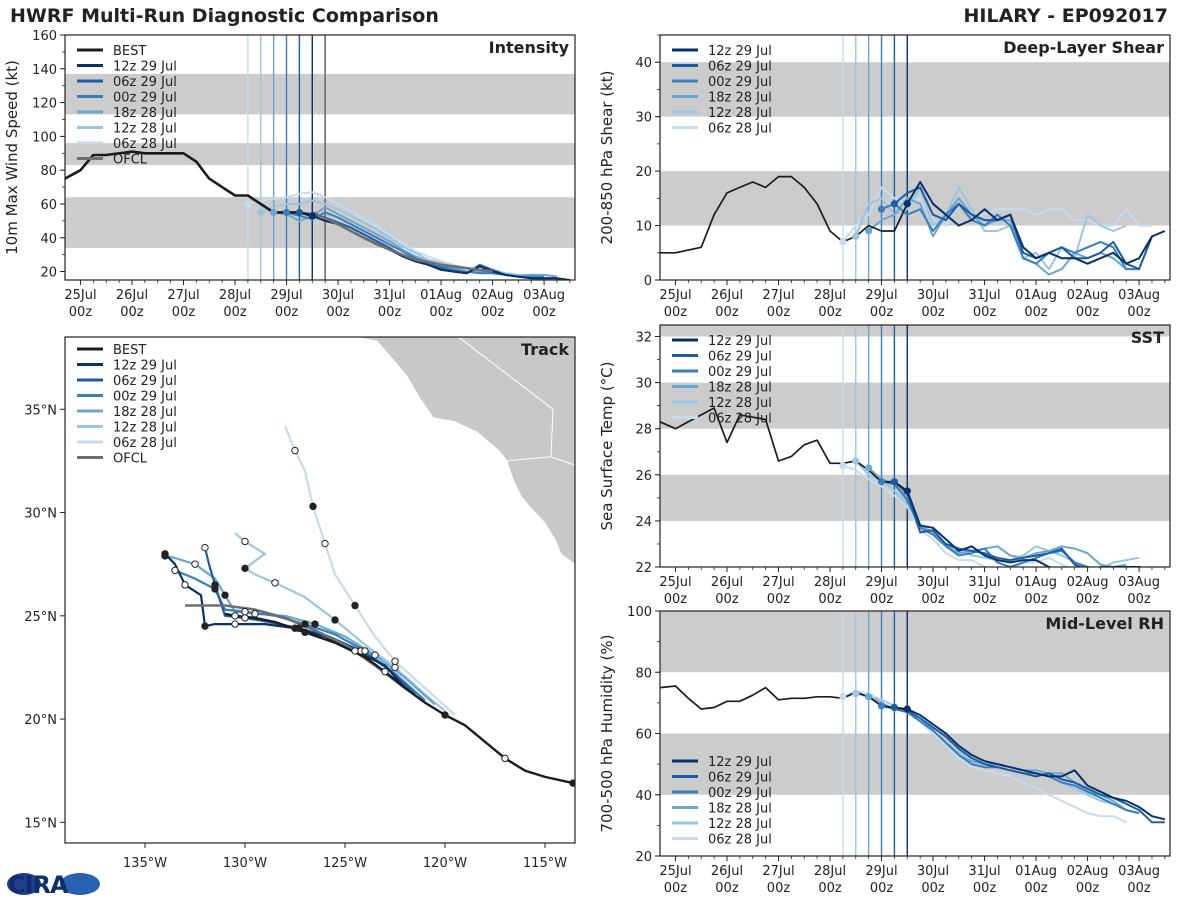  Describe the element at coordinates (907, 709) in the screenshot. I see `rh-init-point` at that location.